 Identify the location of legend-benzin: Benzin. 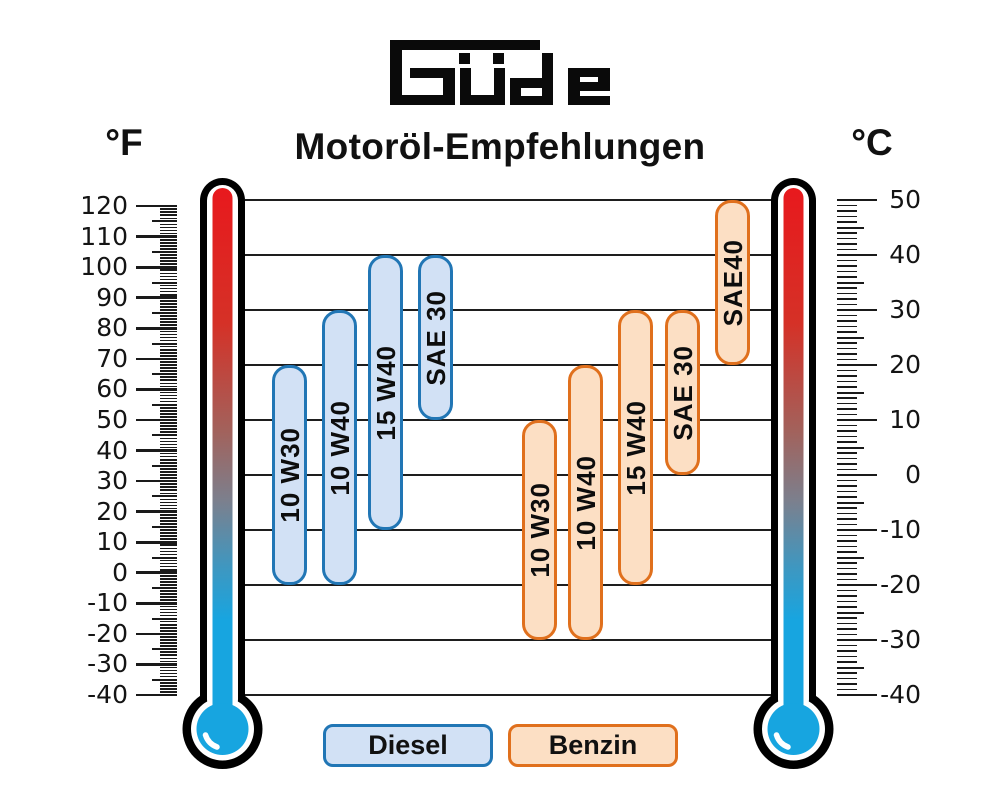
(593, 745).